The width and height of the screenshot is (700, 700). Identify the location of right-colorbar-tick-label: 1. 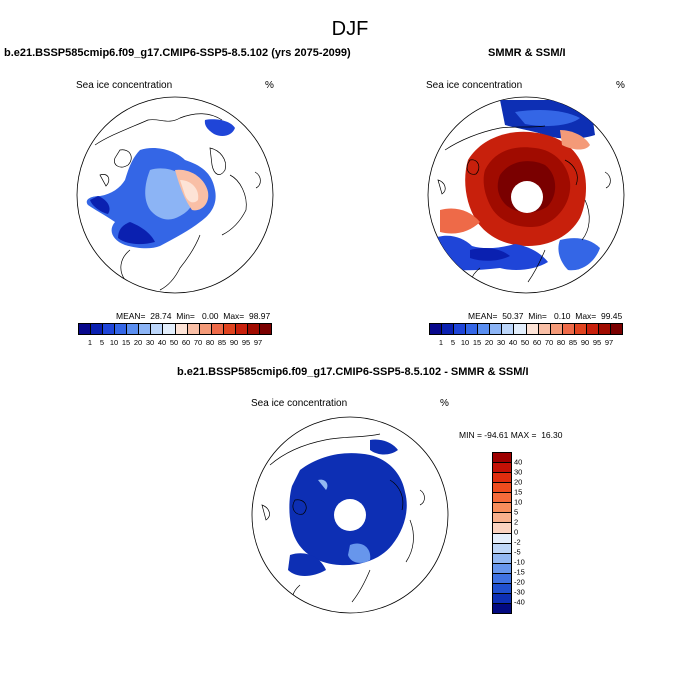
(441, 342).